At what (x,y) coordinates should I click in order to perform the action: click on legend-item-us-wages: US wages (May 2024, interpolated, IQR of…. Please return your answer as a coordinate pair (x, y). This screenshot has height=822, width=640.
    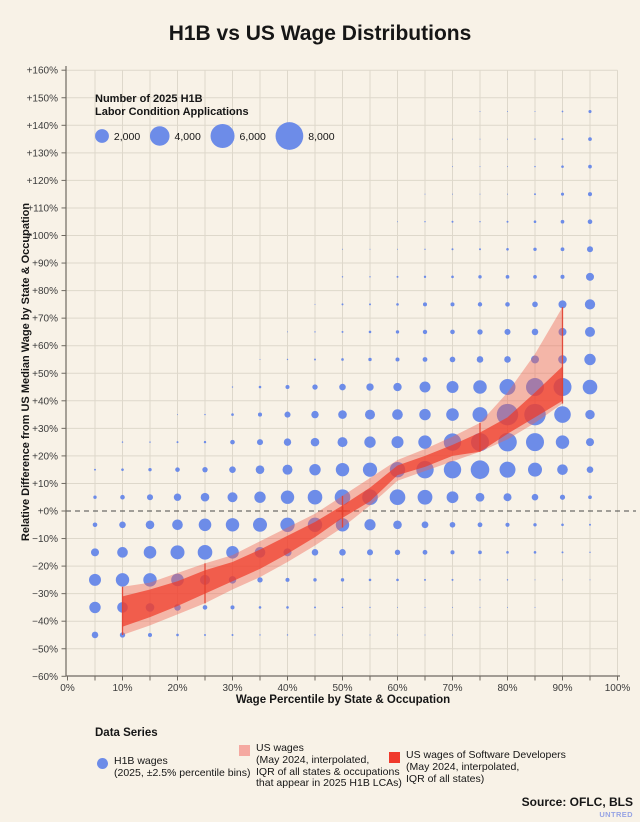
    Looking at the image, I should click on (329, 766).